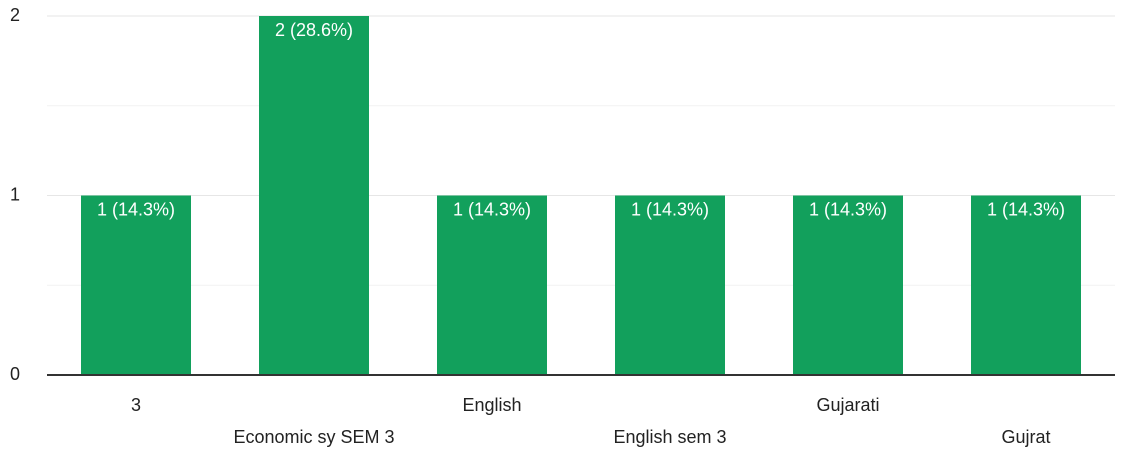 This screenshot has width=1126, height=453. What do you see at coordinates (136, 405) in the screenshot?
I see `x-tick-label: 3` at bounding box center [136, 405].